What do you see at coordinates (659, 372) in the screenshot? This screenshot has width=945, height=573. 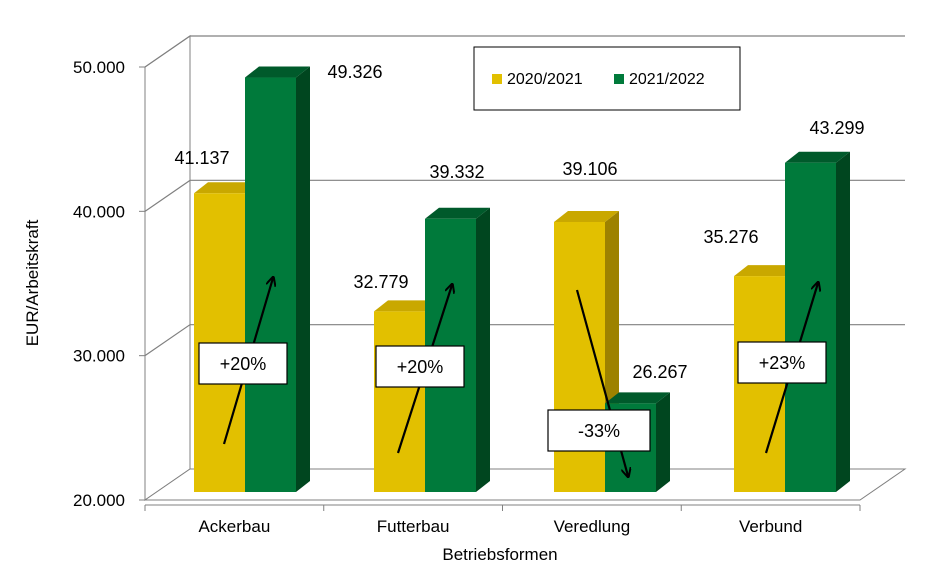 I see `data-label: 26.267` at bounding box center [659, 372].